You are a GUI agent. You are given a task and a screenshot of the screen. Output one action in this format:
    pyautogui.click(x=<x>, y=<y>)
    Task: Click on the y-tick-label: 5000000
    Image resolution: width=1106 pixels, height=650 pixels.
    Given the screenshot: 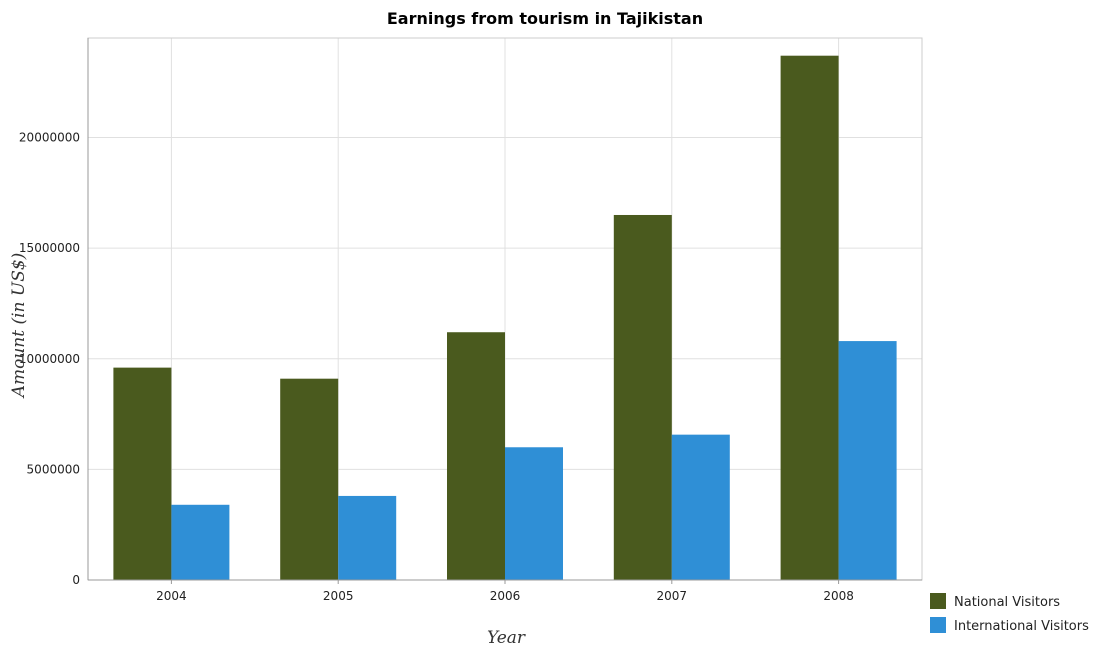 What is the action you would take?
    pyautogui.click(x=53, y=469)
    